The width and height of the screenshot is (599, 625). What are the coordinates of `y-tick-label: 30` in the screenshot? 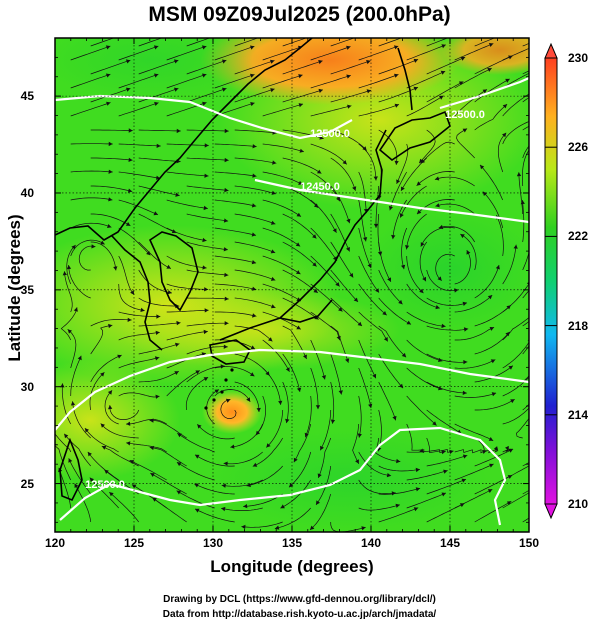 It's located at (27, 386).